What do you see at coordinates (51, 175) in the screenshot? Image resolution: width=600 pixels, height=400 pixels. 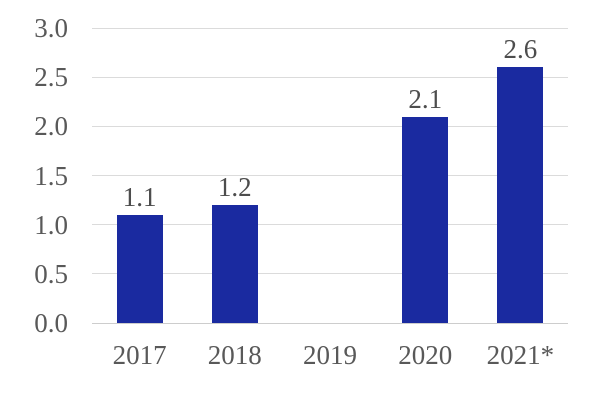 I see `y-axis-tick-label: 1.5` at bounding box center [51, 175].